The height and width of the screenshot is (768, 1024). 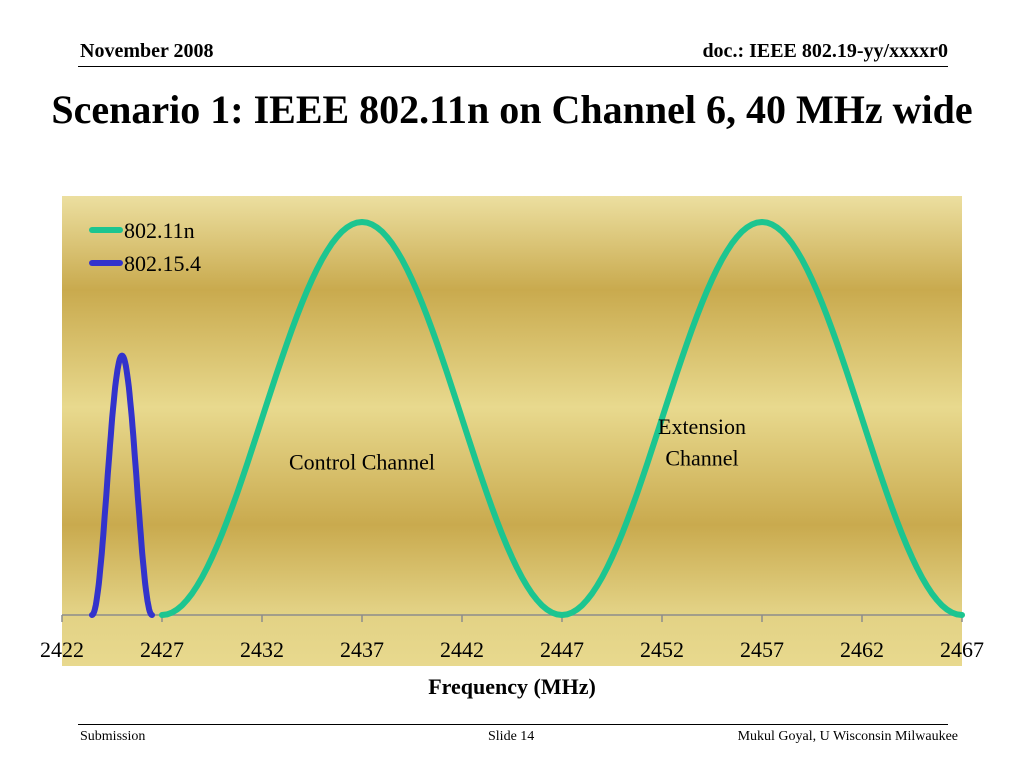 What do you see at coordinates (159, 230) in the screenshot?
I see `legend-label: 802.11n` at bounding box center [159, 230].